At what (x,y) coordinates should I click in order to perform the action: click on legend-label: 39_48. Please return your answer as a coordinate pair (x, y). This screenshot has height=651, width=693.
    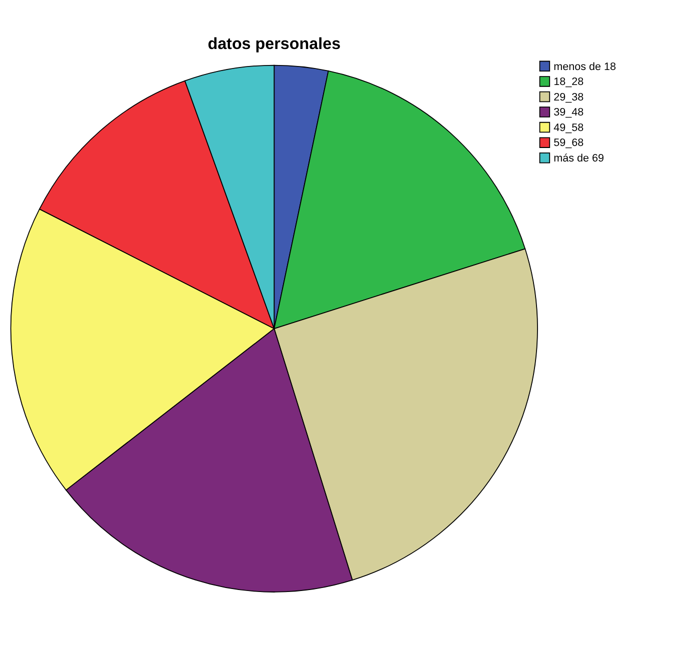
    Looking at the image, I should click on (569, 112).